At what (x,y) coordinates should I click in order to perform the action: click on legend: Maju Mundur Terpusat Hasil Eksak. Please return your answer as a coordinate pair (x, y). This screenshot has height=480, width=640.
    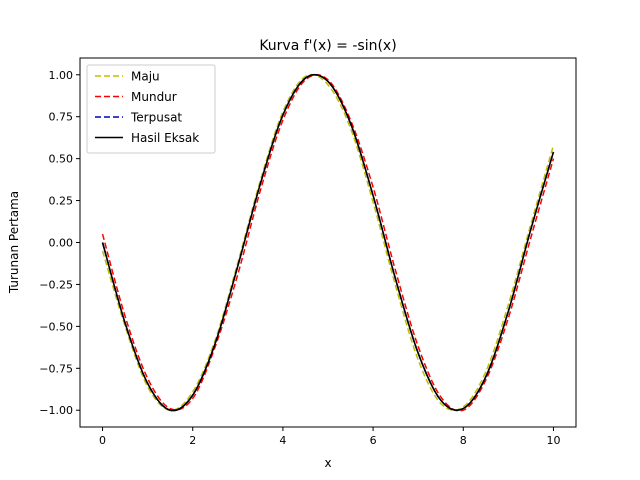
    Looking at the image, I should click on (151, 109).